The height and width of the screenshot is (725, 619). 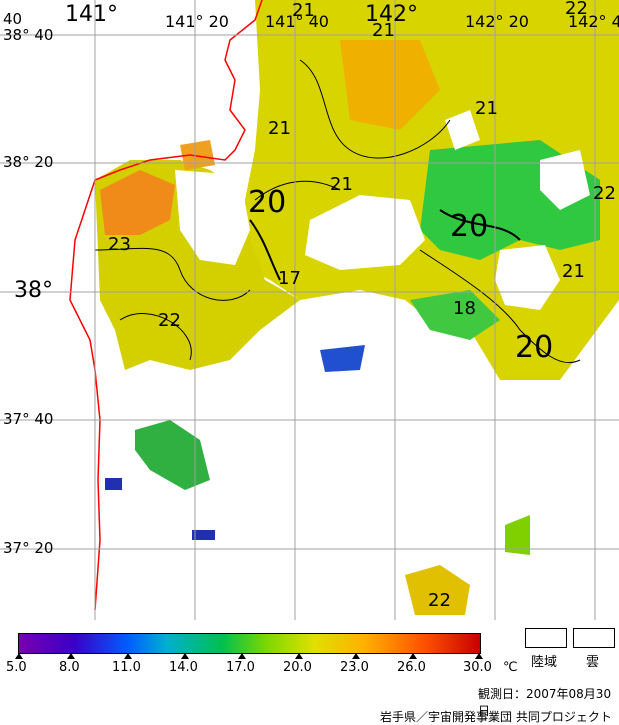 I want to click on lon-label-141-20: 141° 20, so click(x=197, y=21).